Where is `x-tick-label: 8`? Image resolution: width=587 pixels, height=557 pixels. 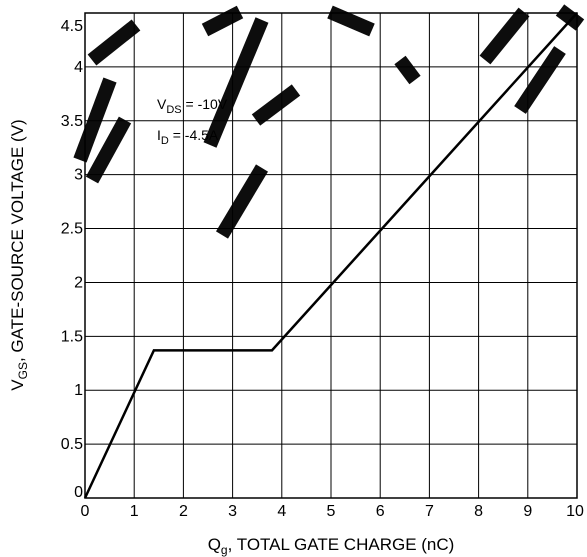 x-tick-label: 8 is located at coordinates (478, 511).